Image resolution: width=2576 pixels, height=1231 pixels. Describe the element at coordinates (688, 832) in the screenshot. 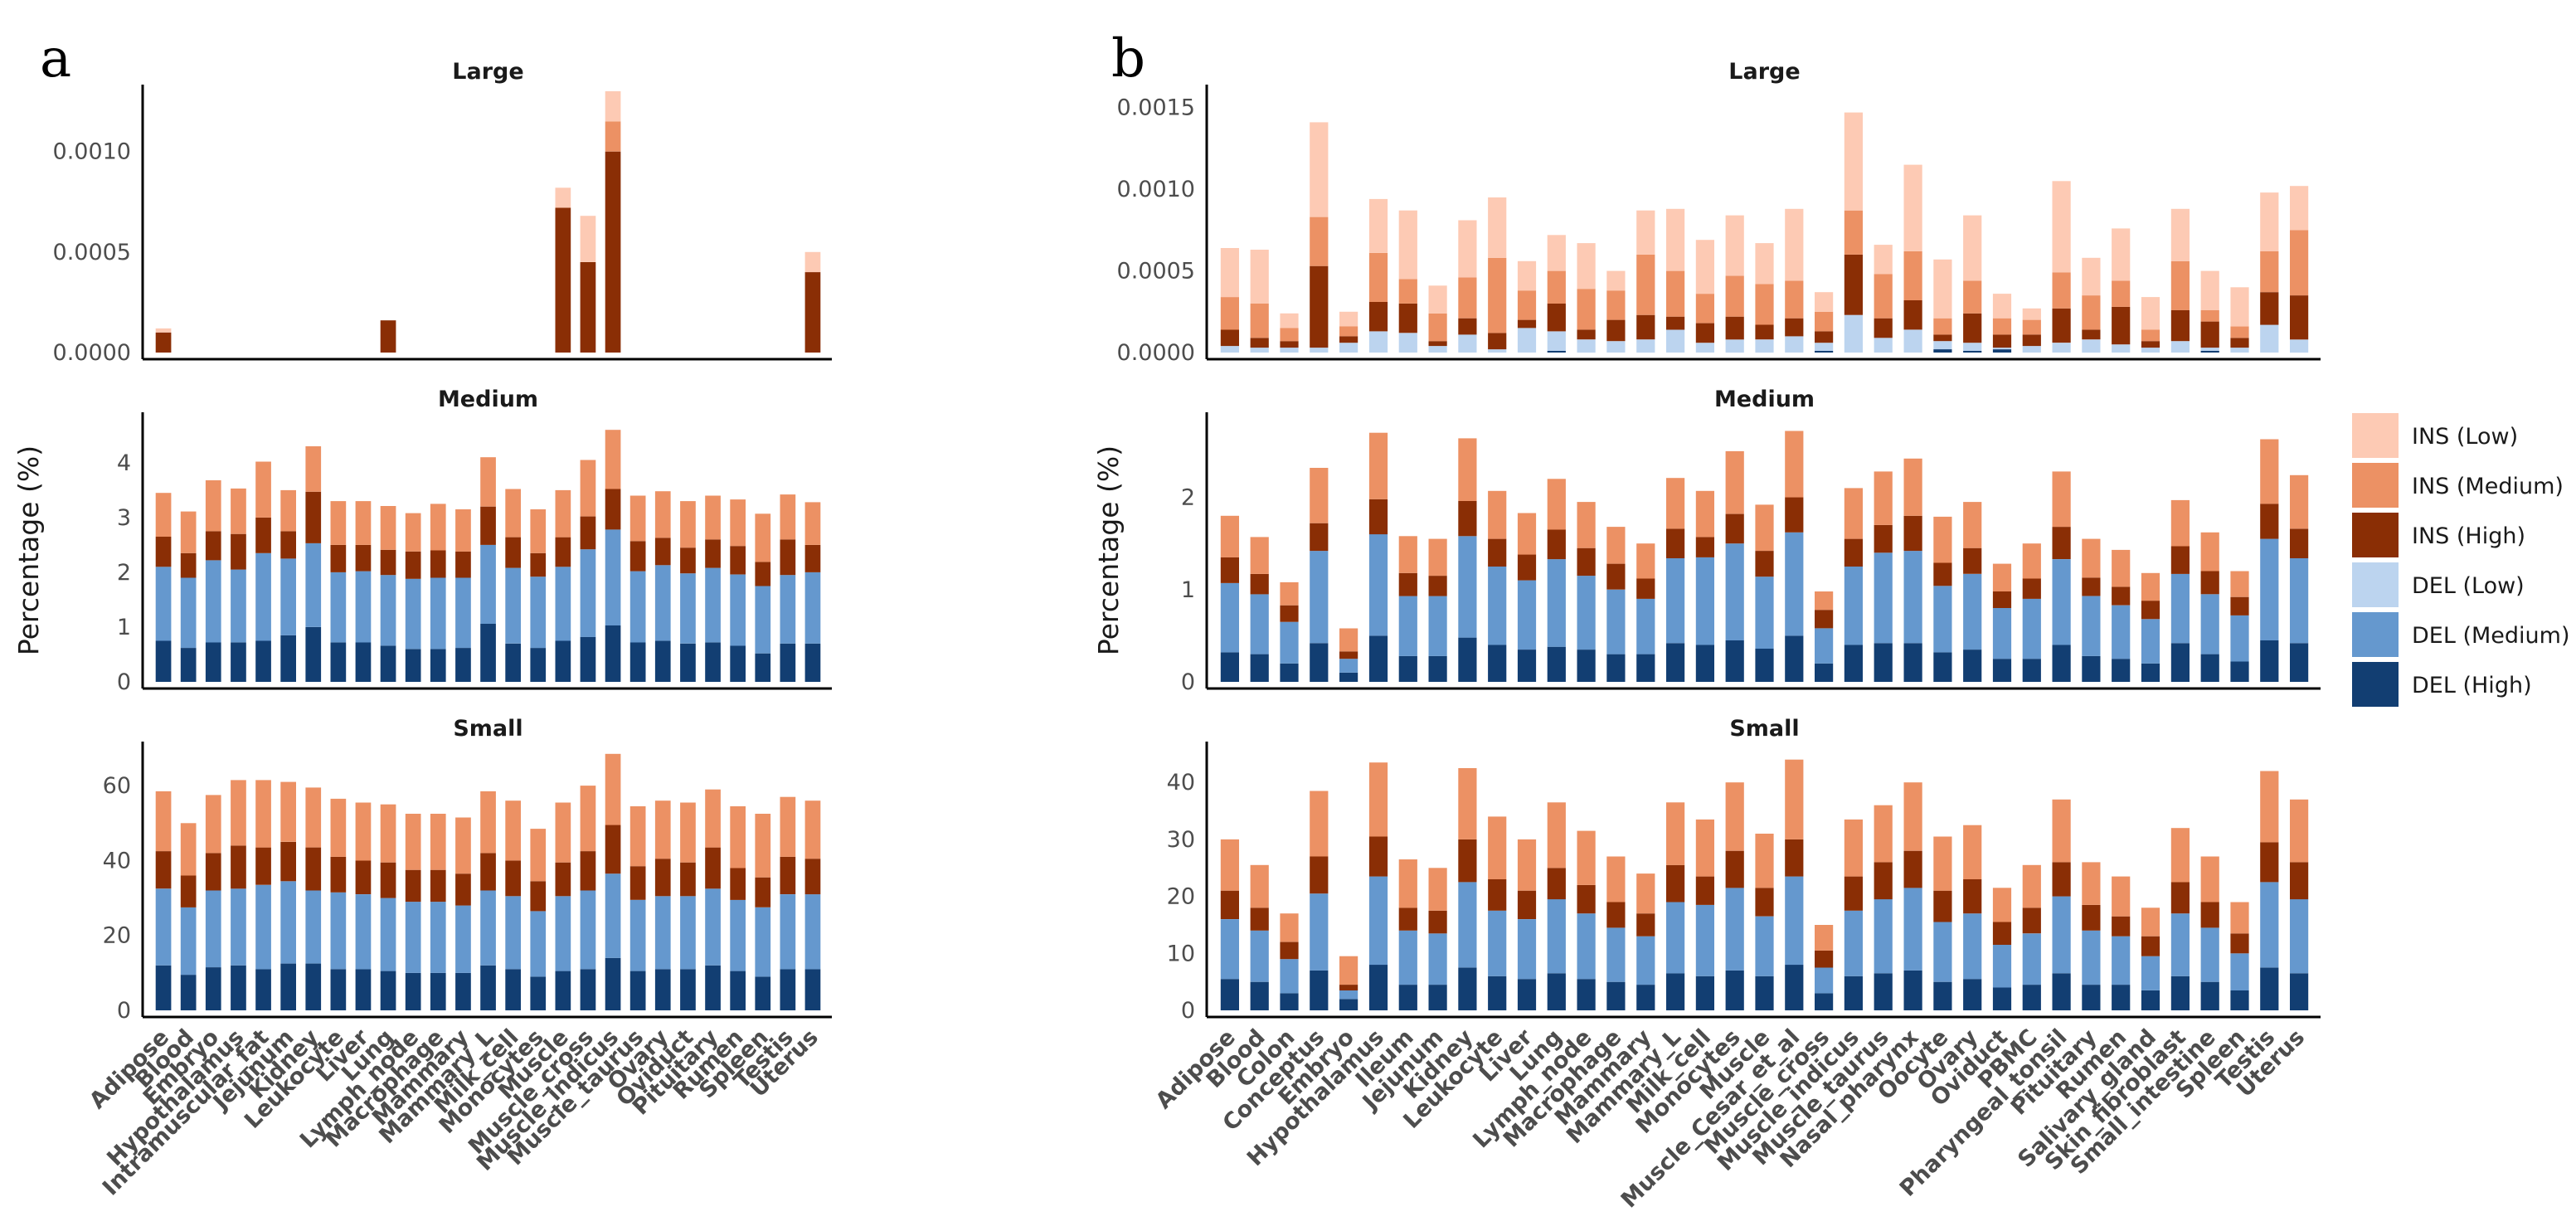

I see `bar-oviduct-ins-medium` at that location.